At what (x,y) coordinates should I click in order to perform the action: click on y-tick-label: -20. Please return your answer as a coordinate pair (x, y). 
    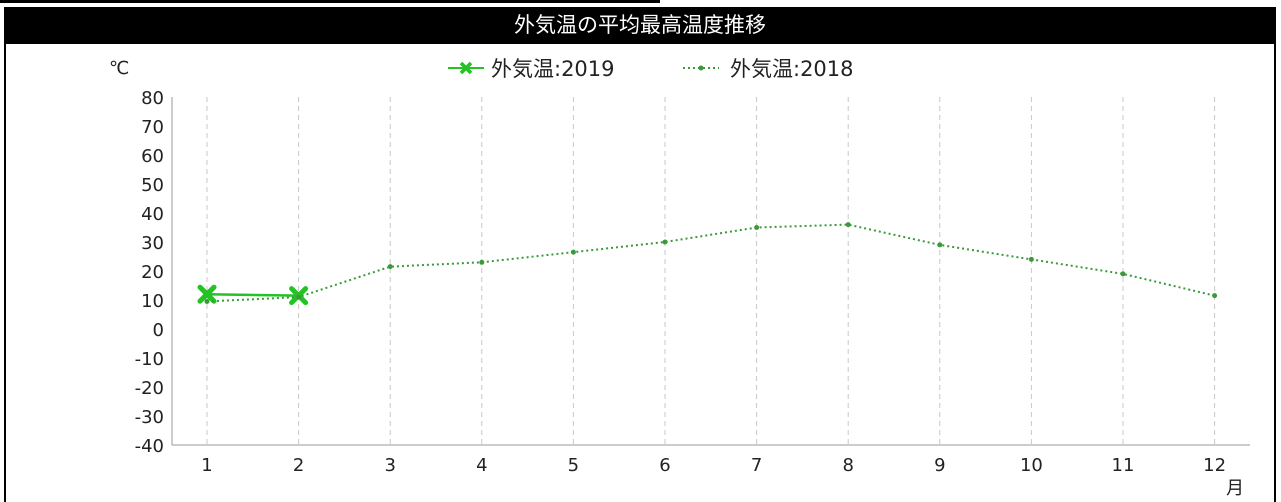
    Looking at the image, I should click on (149, 388).